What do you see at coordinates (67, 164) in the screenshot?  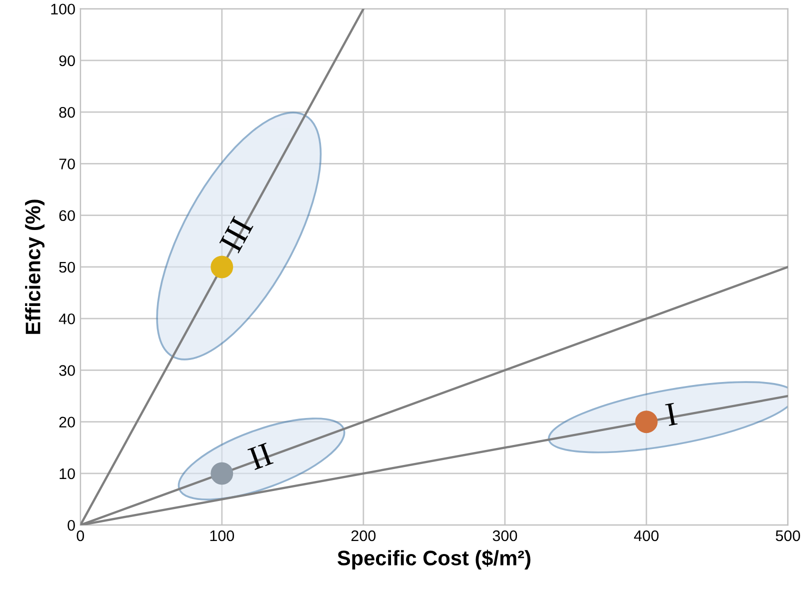 I see `y-tick-label: 70` at bounding box center [67, 164].